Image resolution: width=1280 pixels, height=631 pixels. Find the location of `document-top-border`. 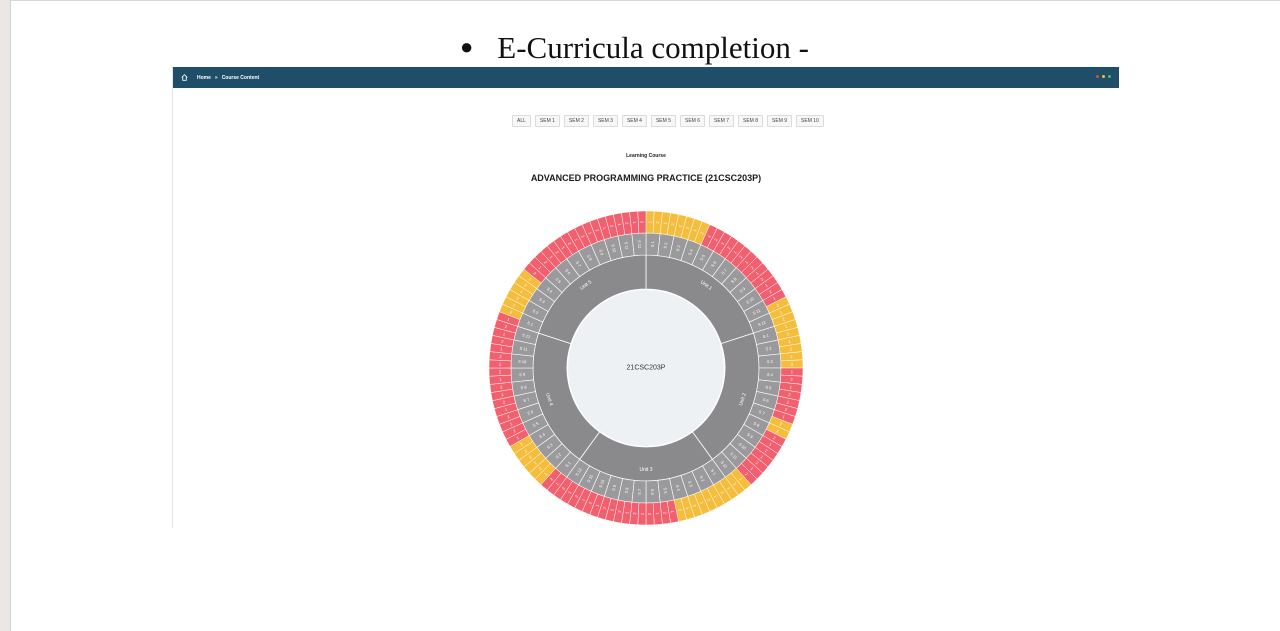

document-top-border is located at coordinates (640, 0).